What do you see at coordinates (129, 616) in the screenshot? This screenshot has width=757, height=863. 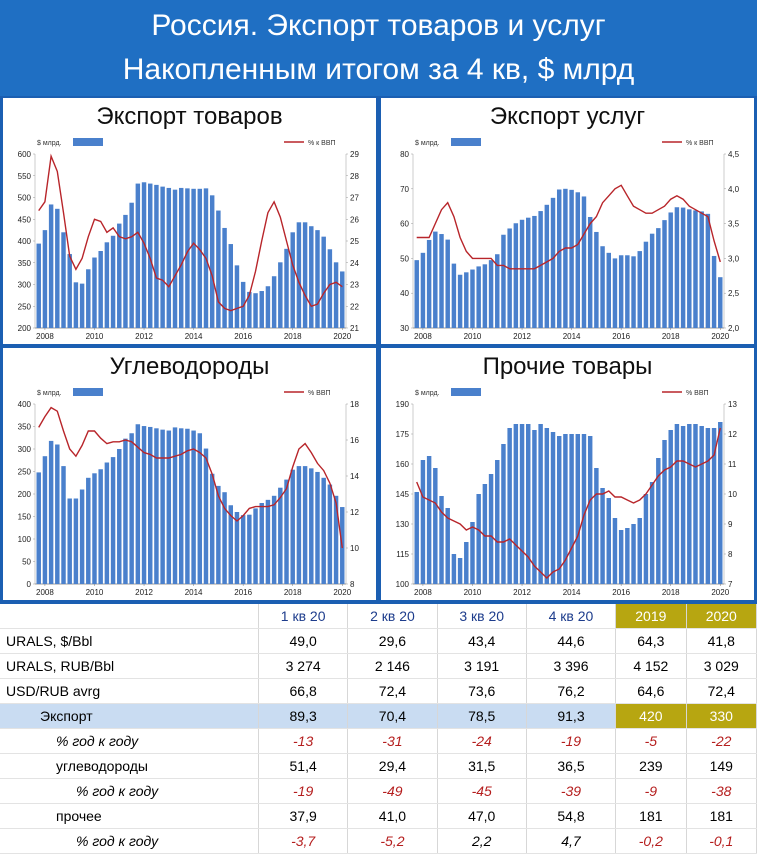 I see `table-header-cell` at bounding box center [129, 616].